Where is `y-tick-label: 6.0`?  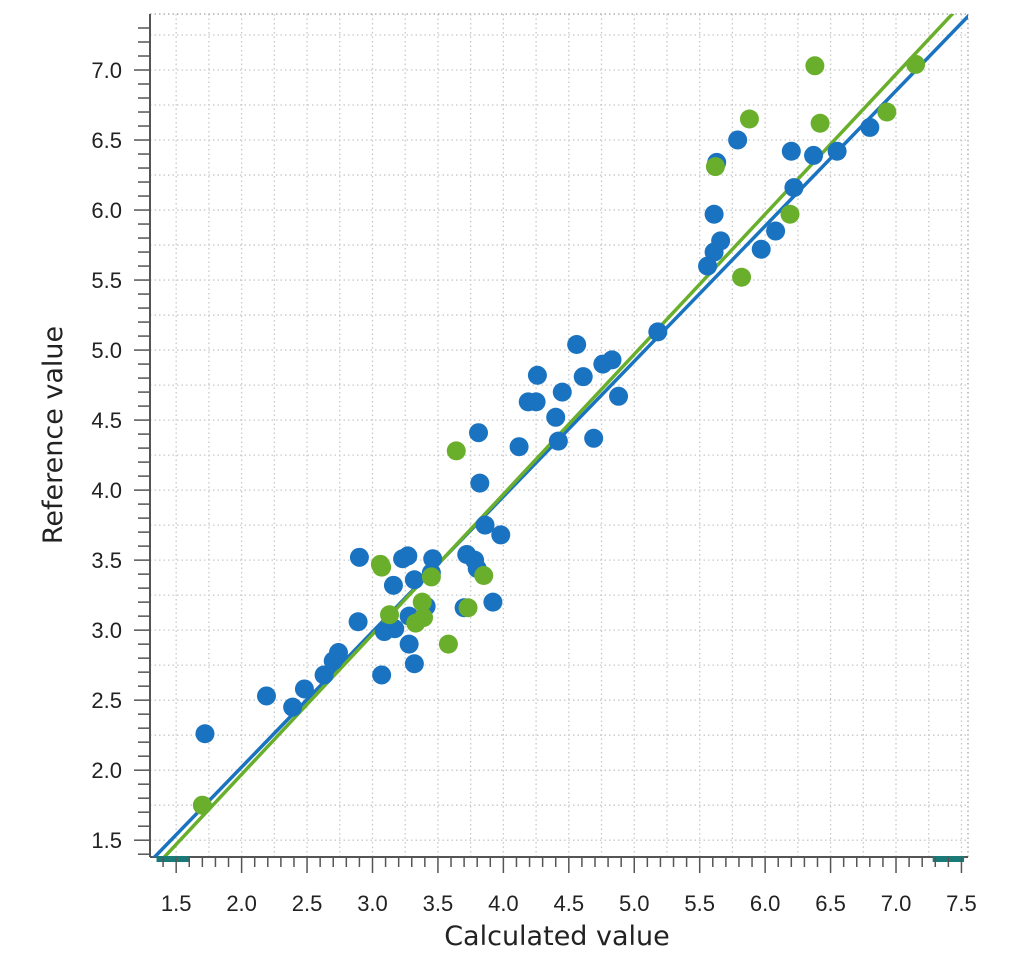
y-tick-label: 6.0 is located at coordinates (106, 210).